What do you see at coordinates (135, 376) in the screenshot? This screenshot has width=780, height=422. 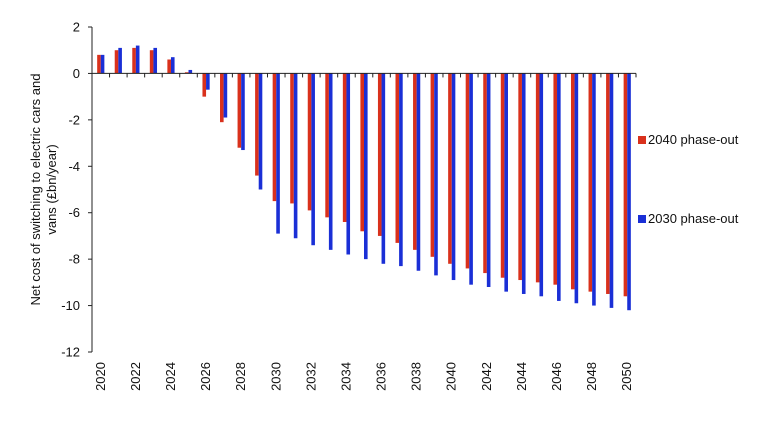 I see `x-tick-label: 2022` at bounding box center [135, 376].